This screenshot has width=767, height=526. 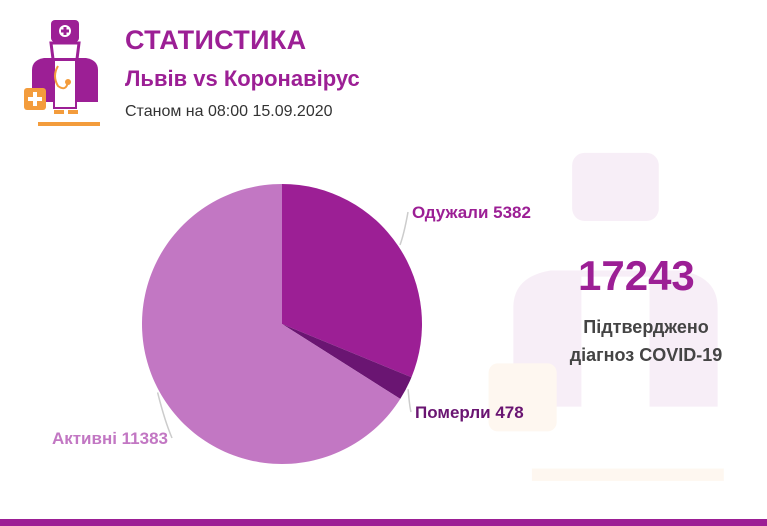 What do you see at coordinates (646, 341) in the screenshot?
I see `confirmed-label: Підтверджено діагноз COVID-19` at bounding box center [646, 341].